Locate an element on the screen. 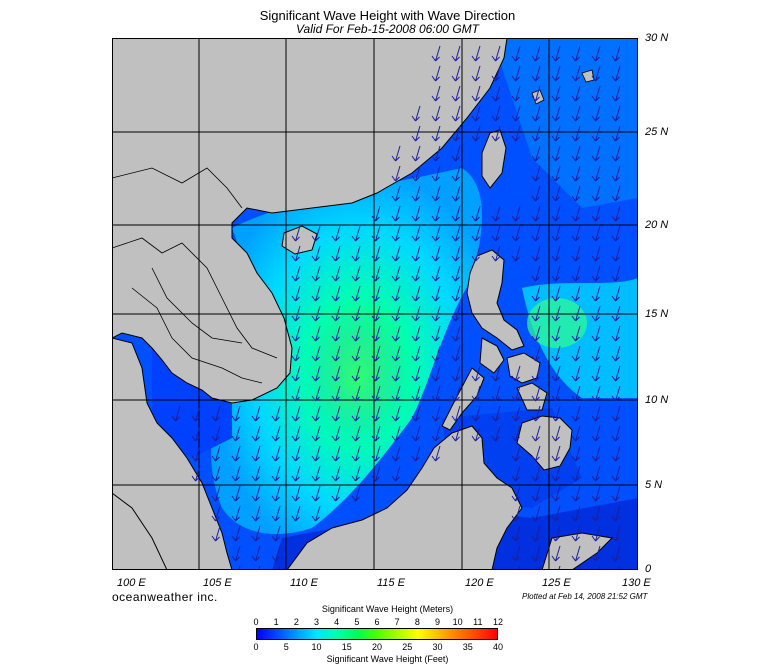  colorbar-meter-tick: 10 is located at coordinates (458, 622).